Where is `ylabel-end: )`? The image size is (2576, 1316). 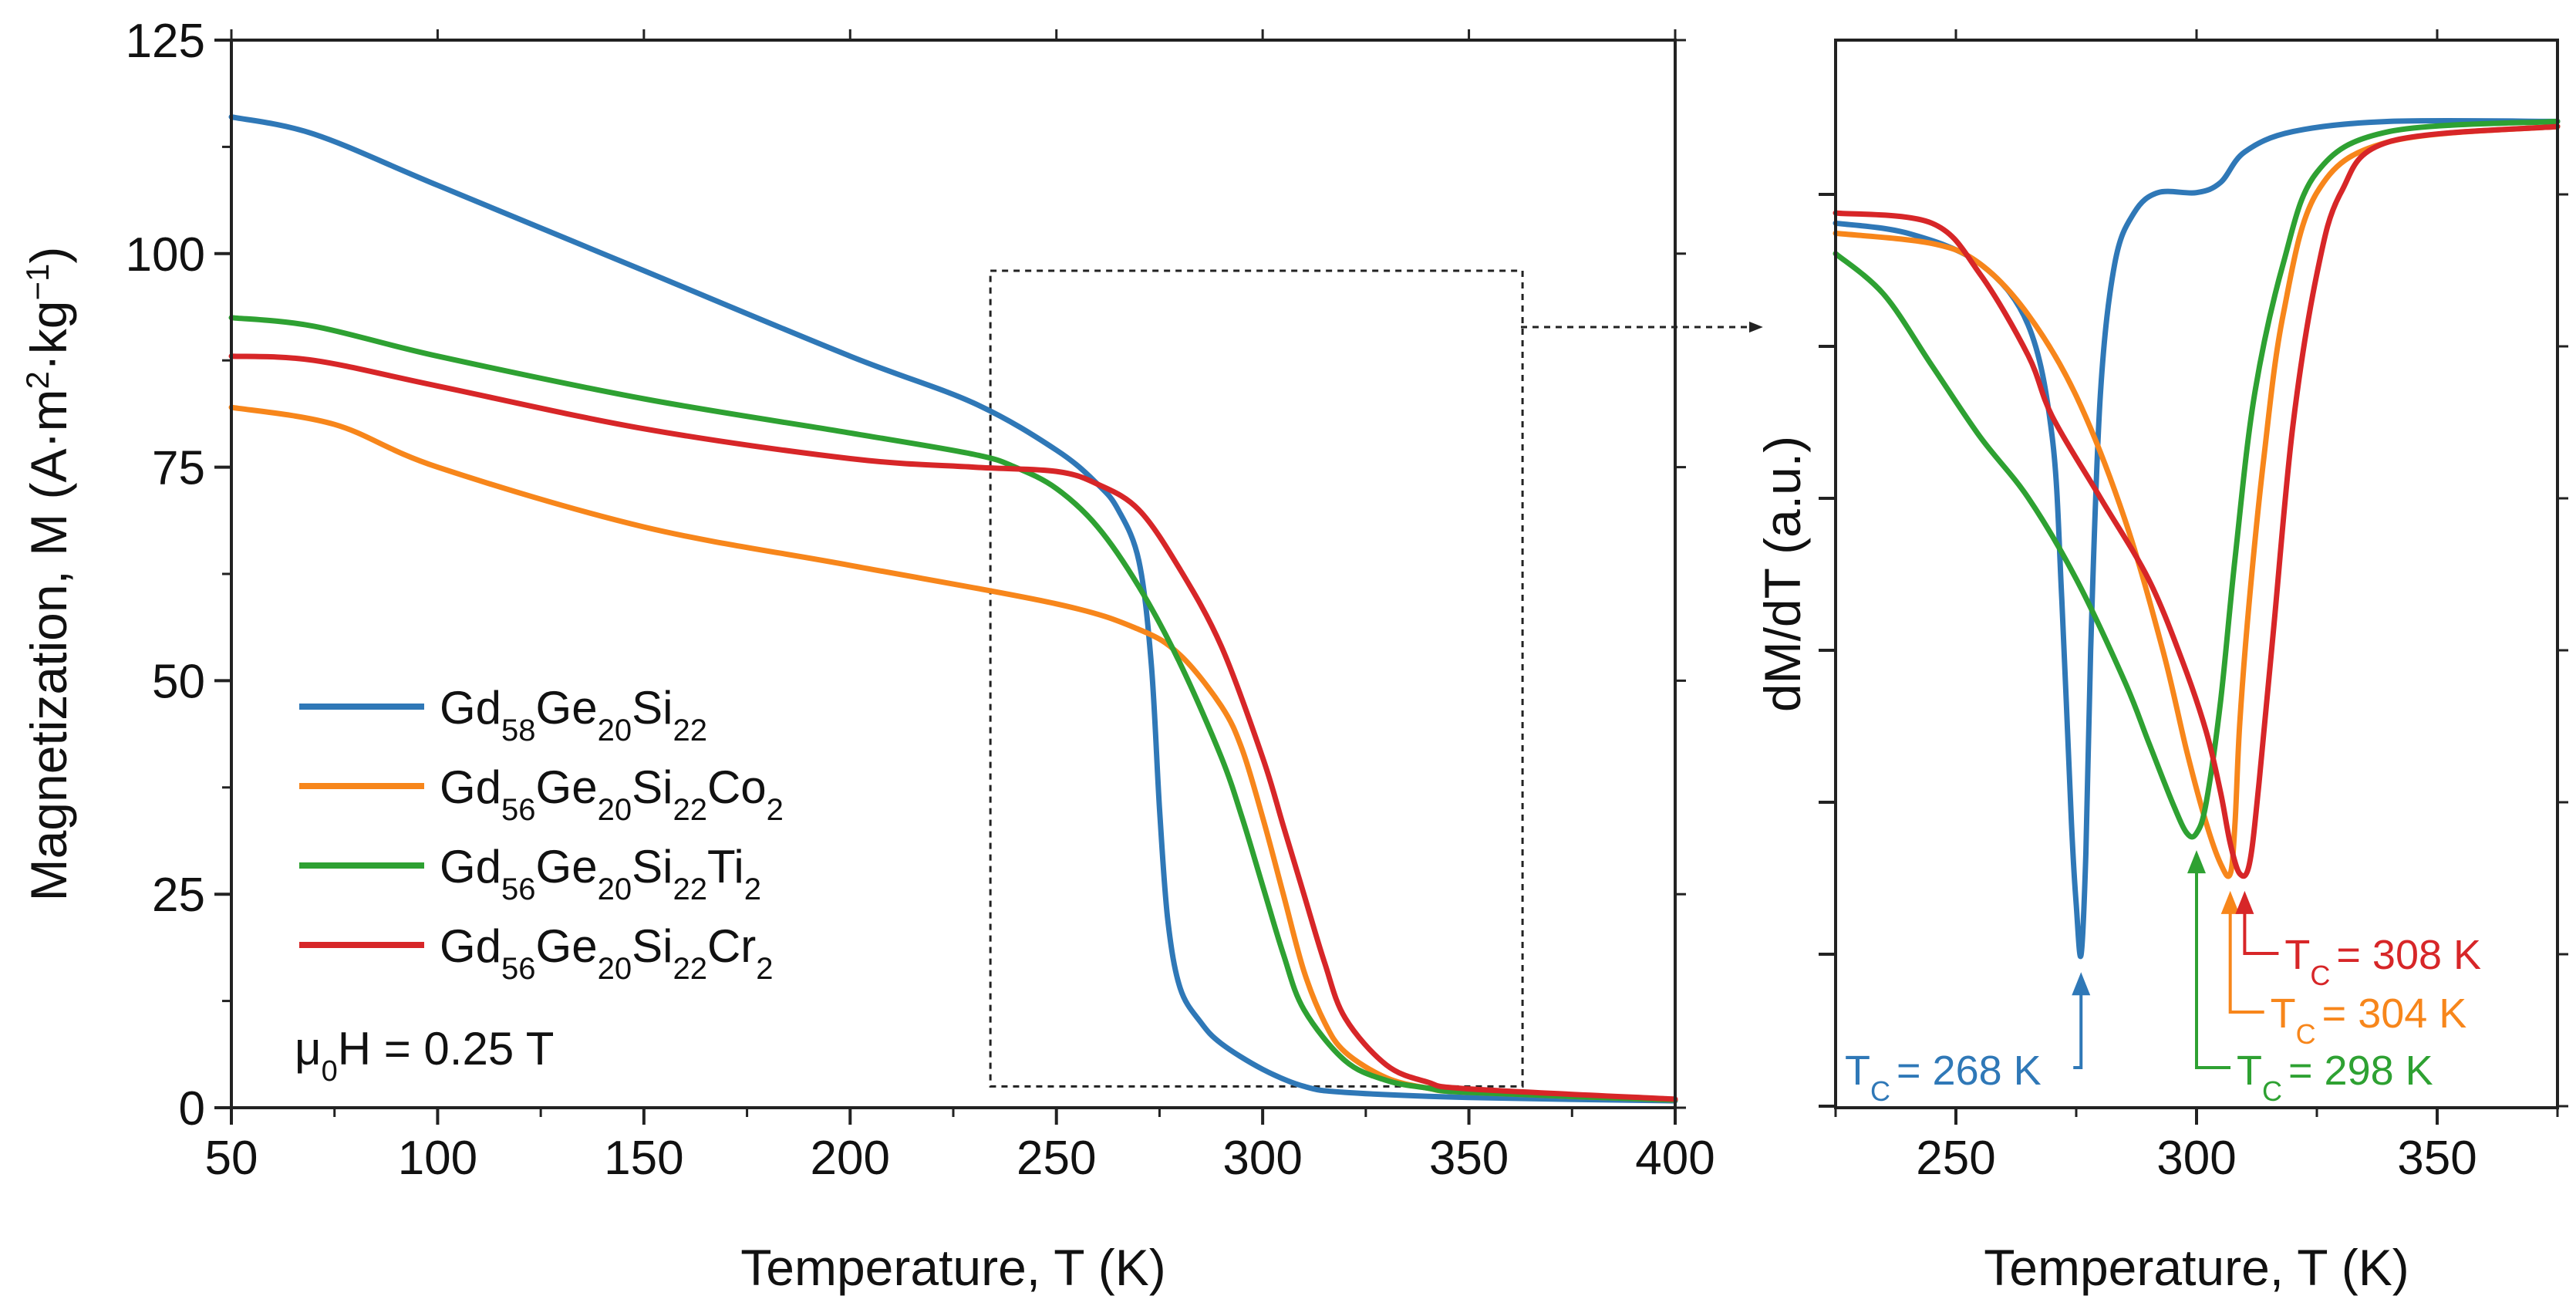
ylabel-end: ) is located at coordinates (48, 255).